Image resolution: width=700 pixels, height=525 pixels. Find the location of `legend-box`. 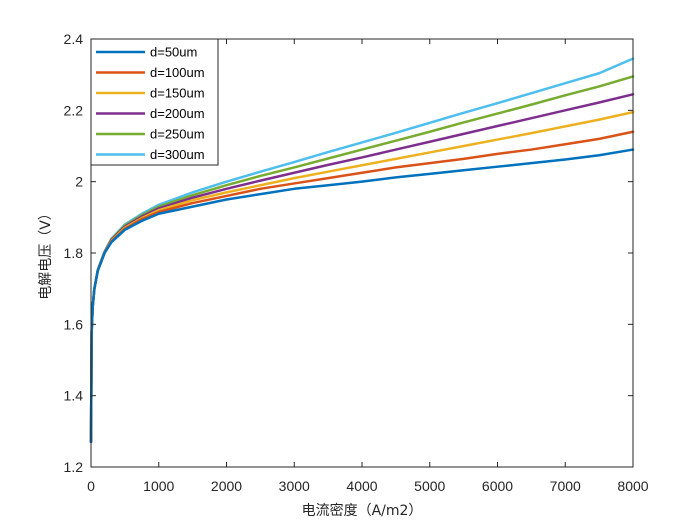

legend-box is located at coordinates (154, 102).